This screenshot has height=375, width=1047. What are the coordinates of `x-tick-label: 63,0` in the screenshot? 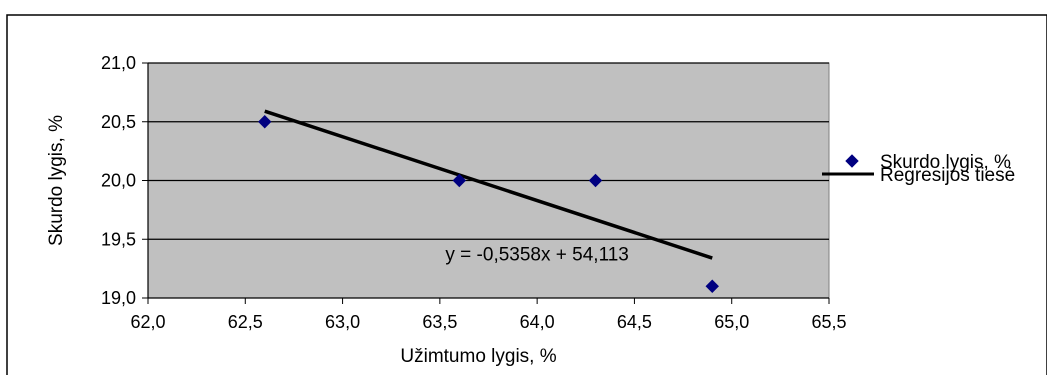 It's located at (342, 322).